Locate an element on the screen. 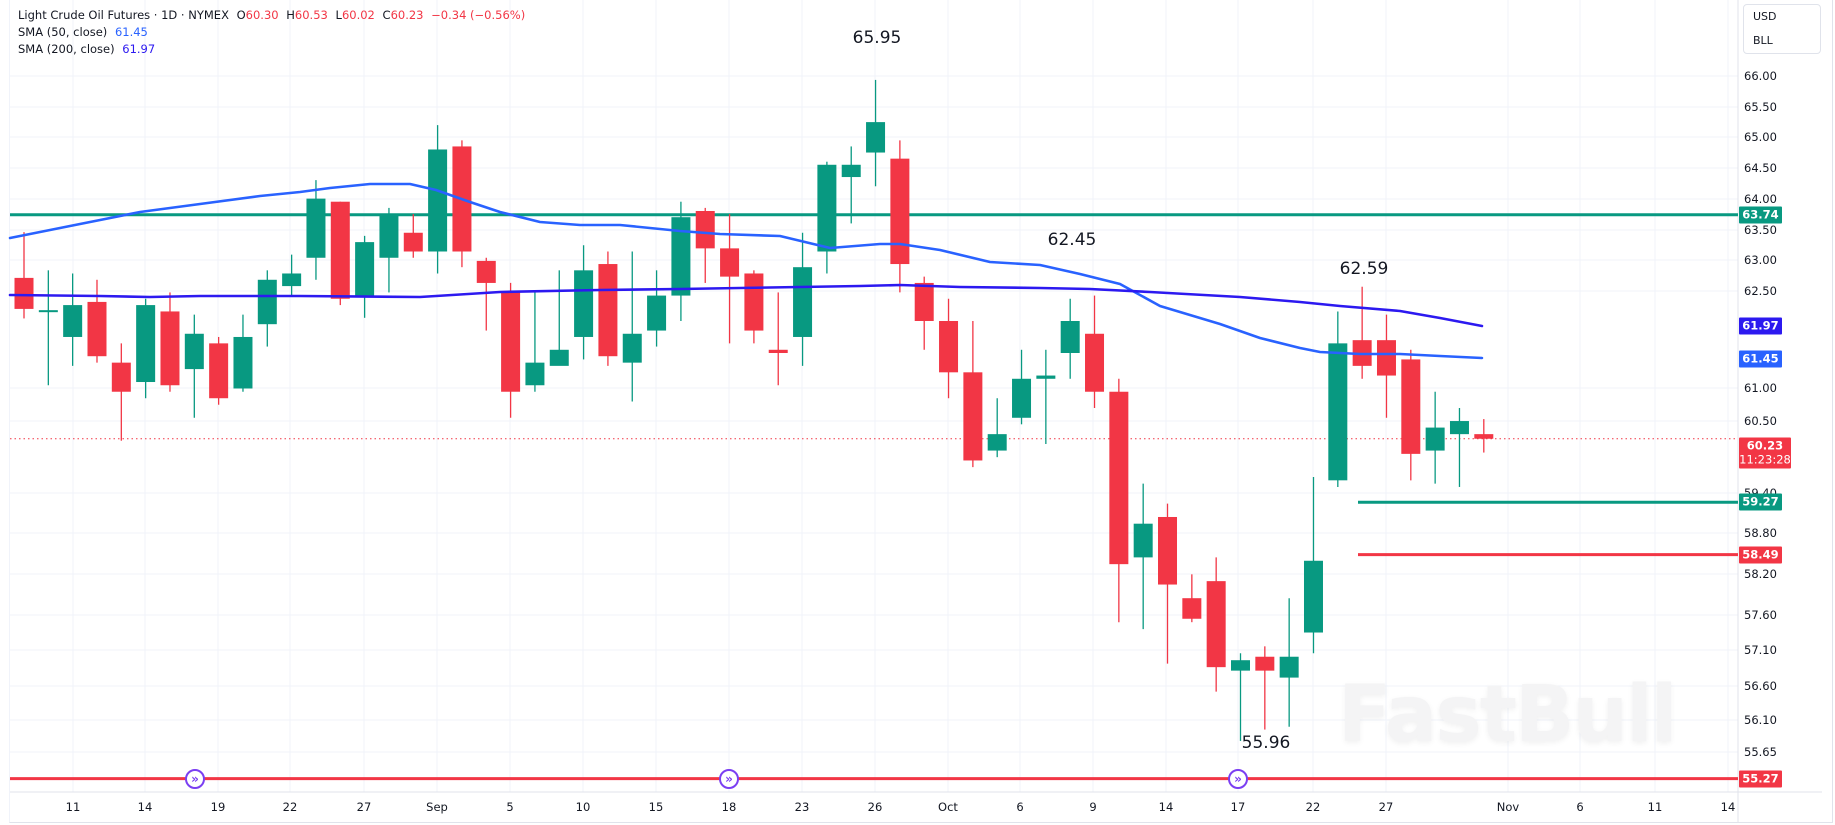 The width and height of the screenshot is (1835, 825). unit-label: BLL is located at coordinates (1763, 40).